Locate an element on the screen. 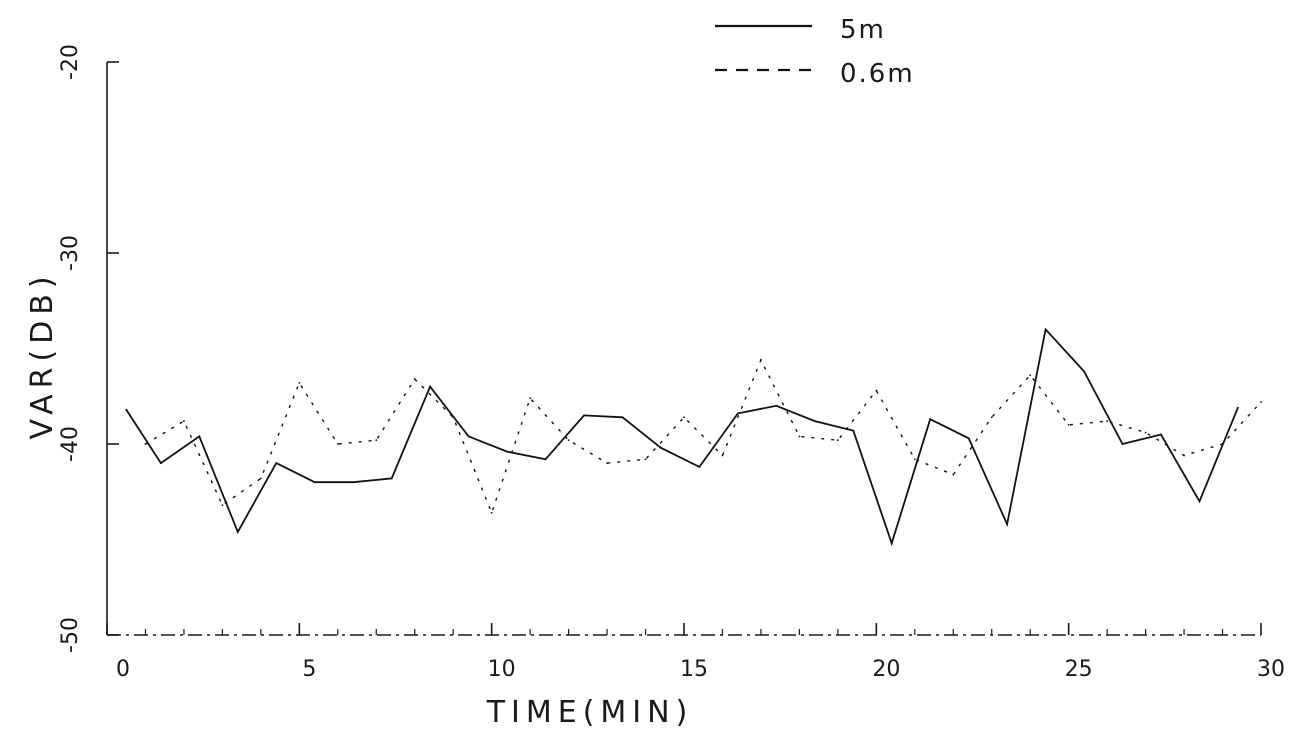 The width and height of the screenshot is (1291, 735). data-point-0.6m-2 is located at coordinates (222, 505).